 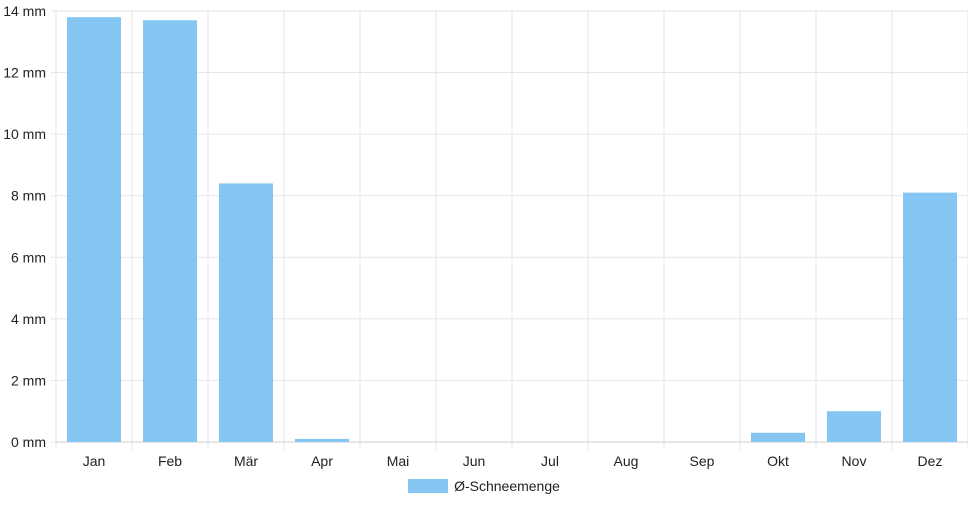 What do you see at coordinates (507, 486) in the screenshot?
I see `legend-label: Ø-Schneemenge` at bounding box center [507, 486].